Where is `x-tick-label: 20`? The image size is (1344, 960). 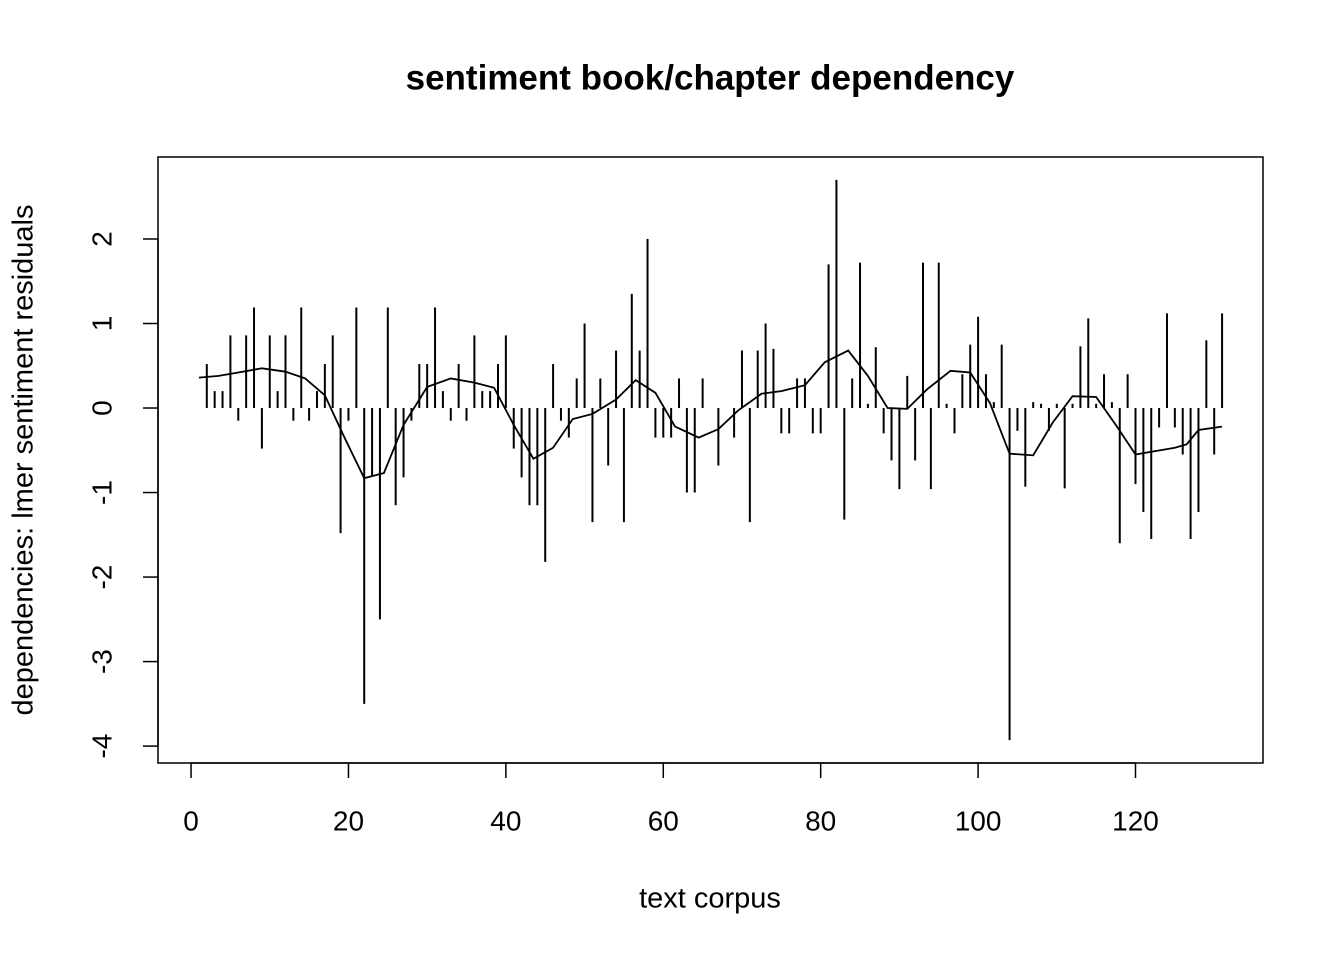 x-tick-label: 20 is located at coordinates (348, 820).